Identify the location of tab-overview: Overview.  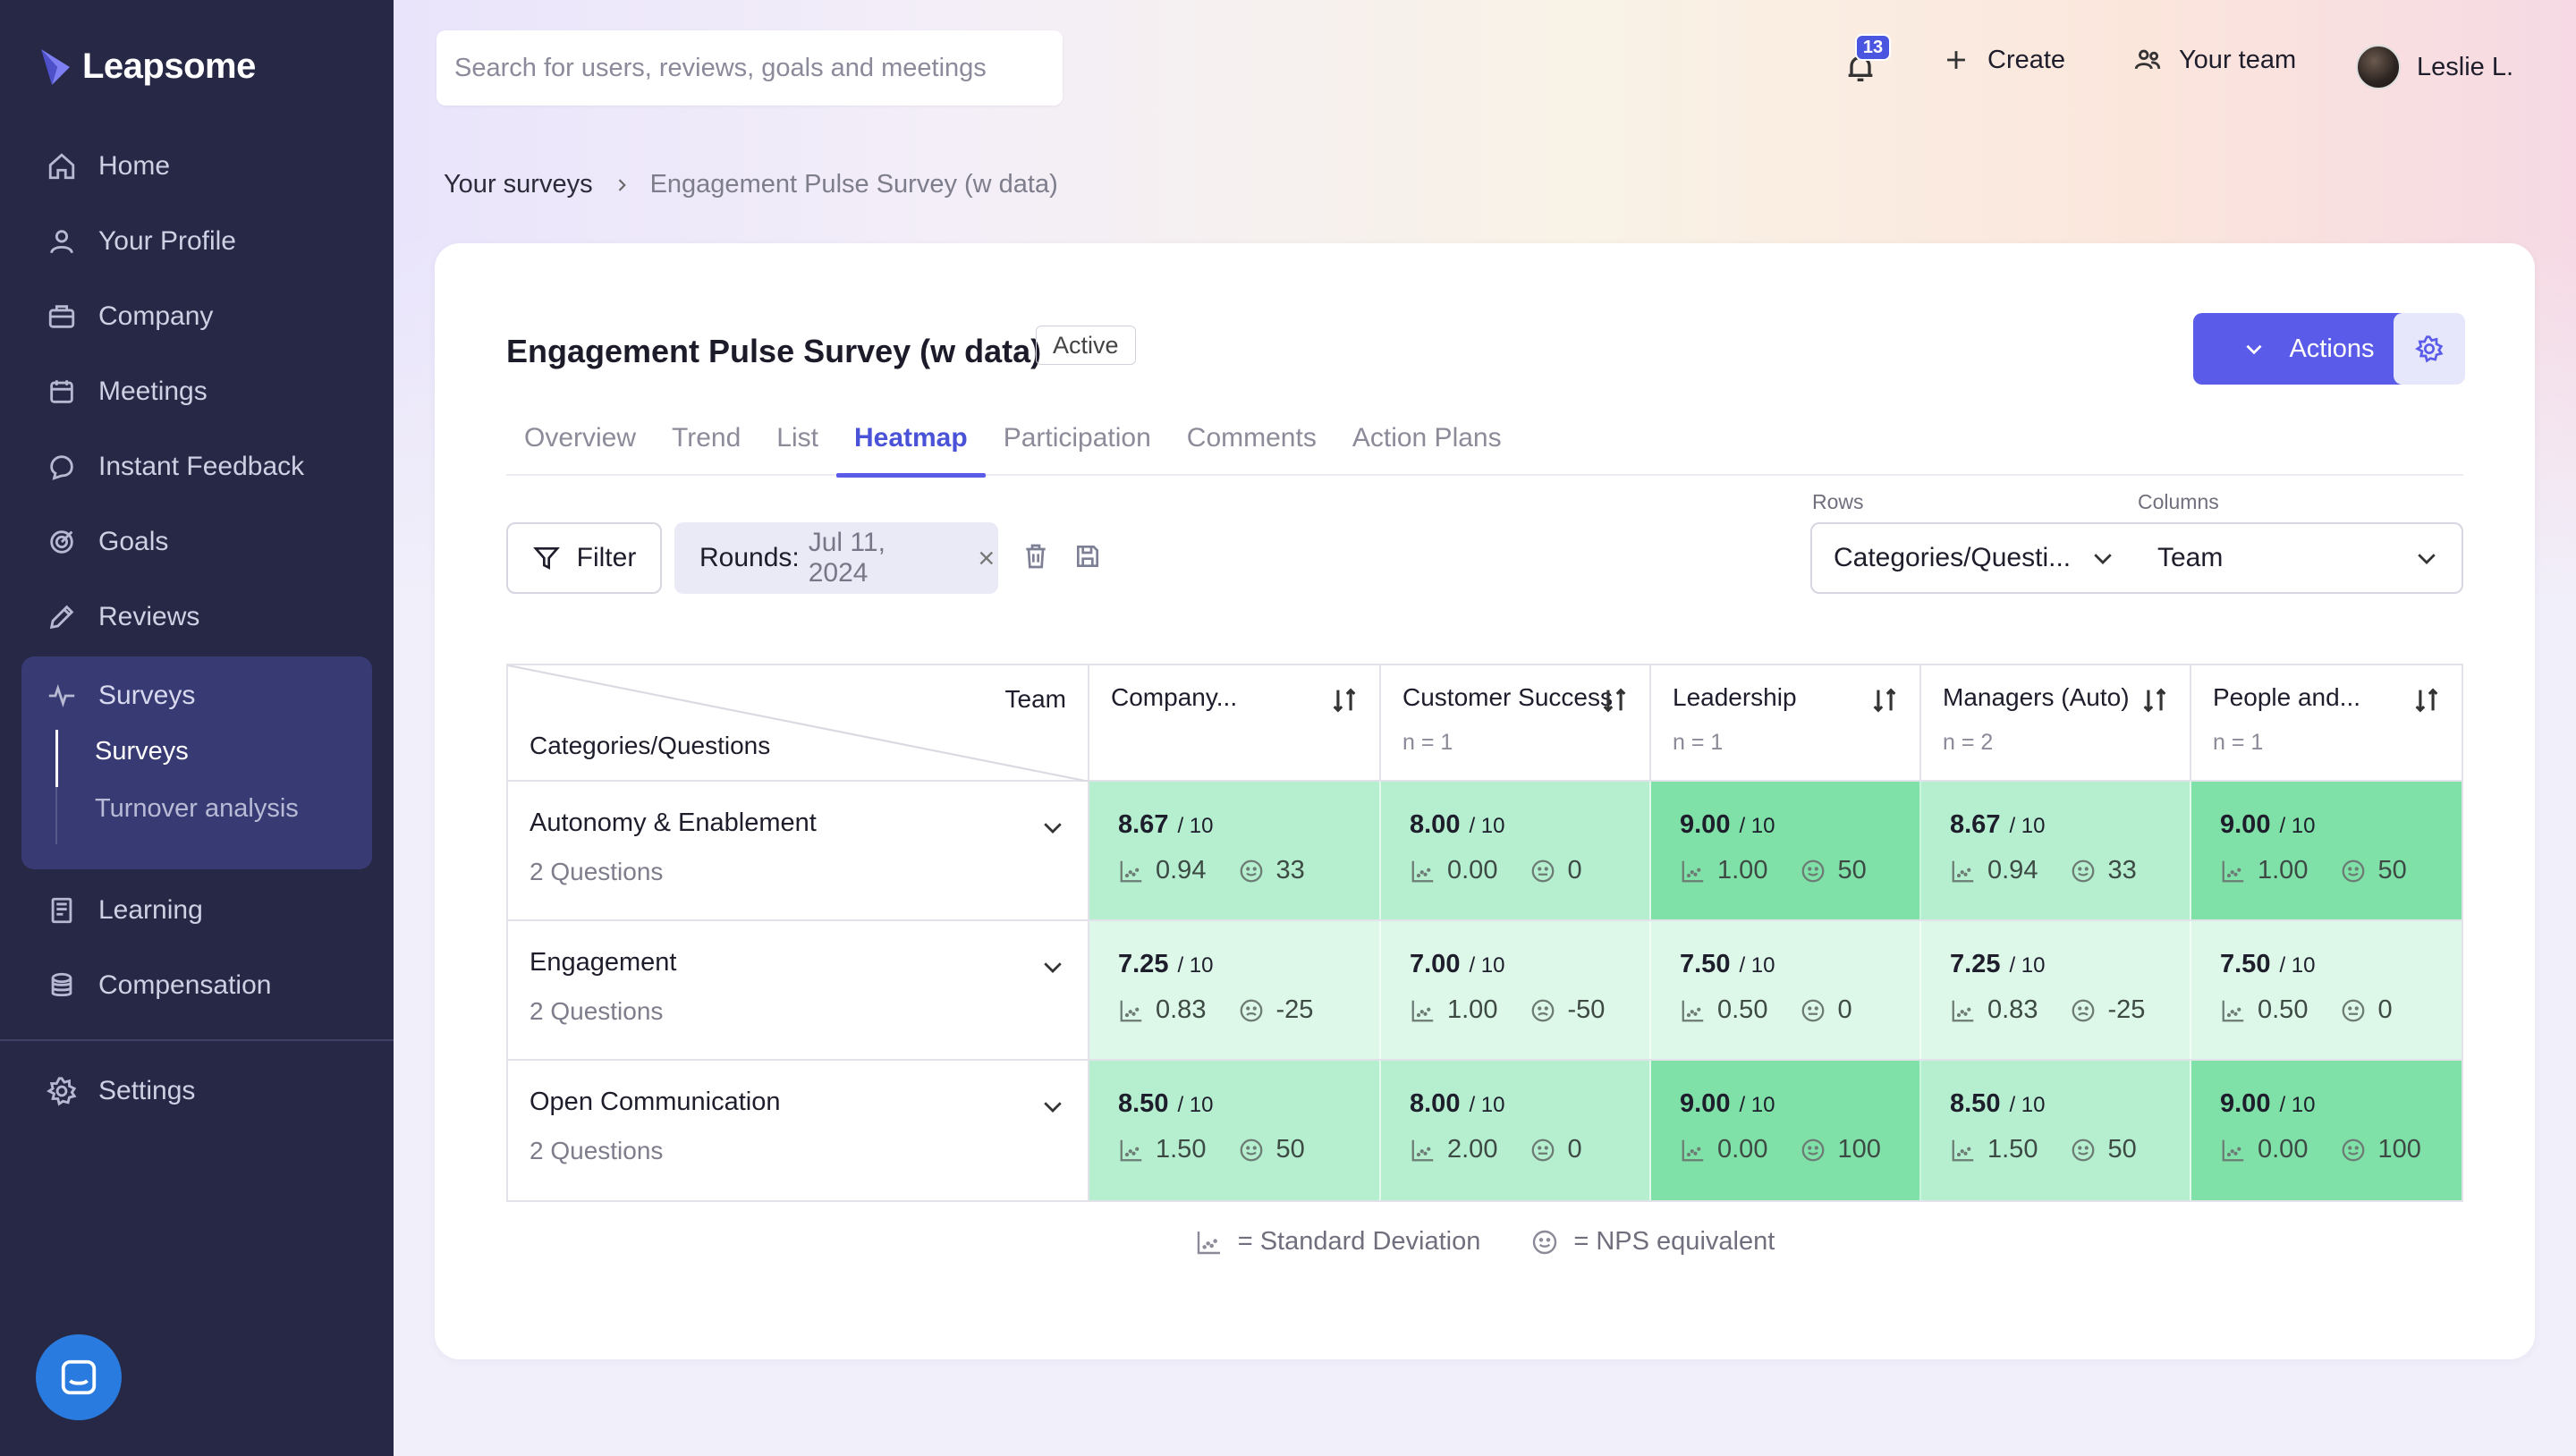
(580, 438).